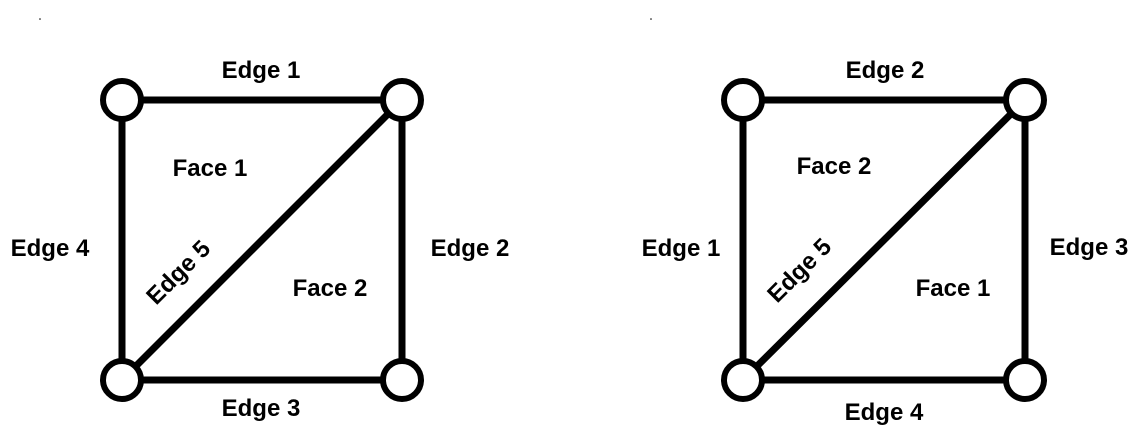 The image size is (1144, 438). I want to click on face-lower-right-label: Face 2, so click(330, 288).